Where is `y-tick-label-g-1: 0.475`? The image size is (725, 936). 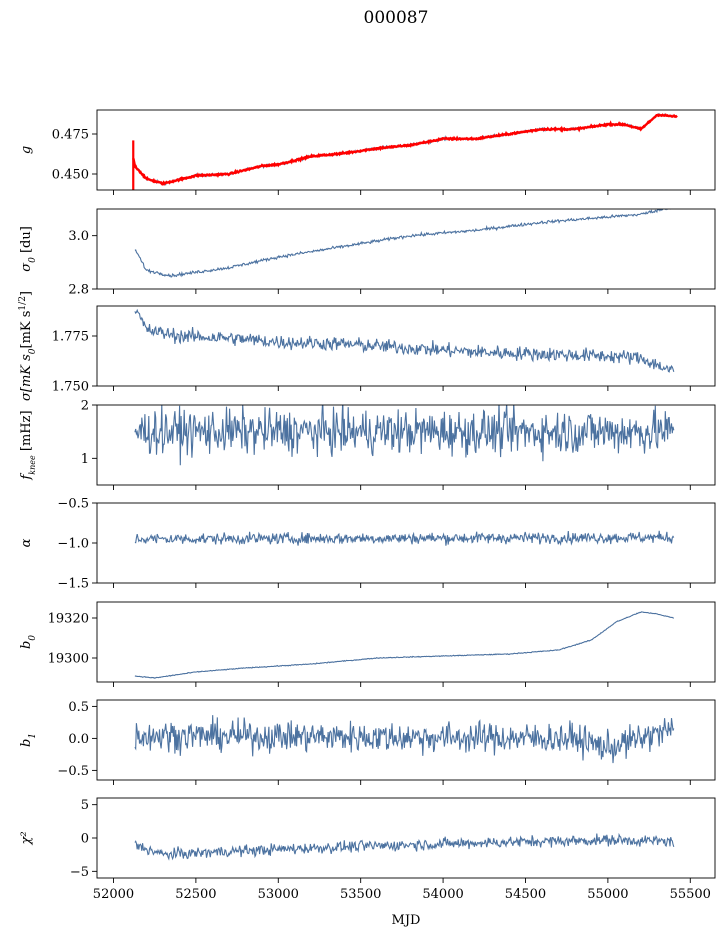
y-tick-label-g-1: 0.475 is located at coordinates (70, 135).